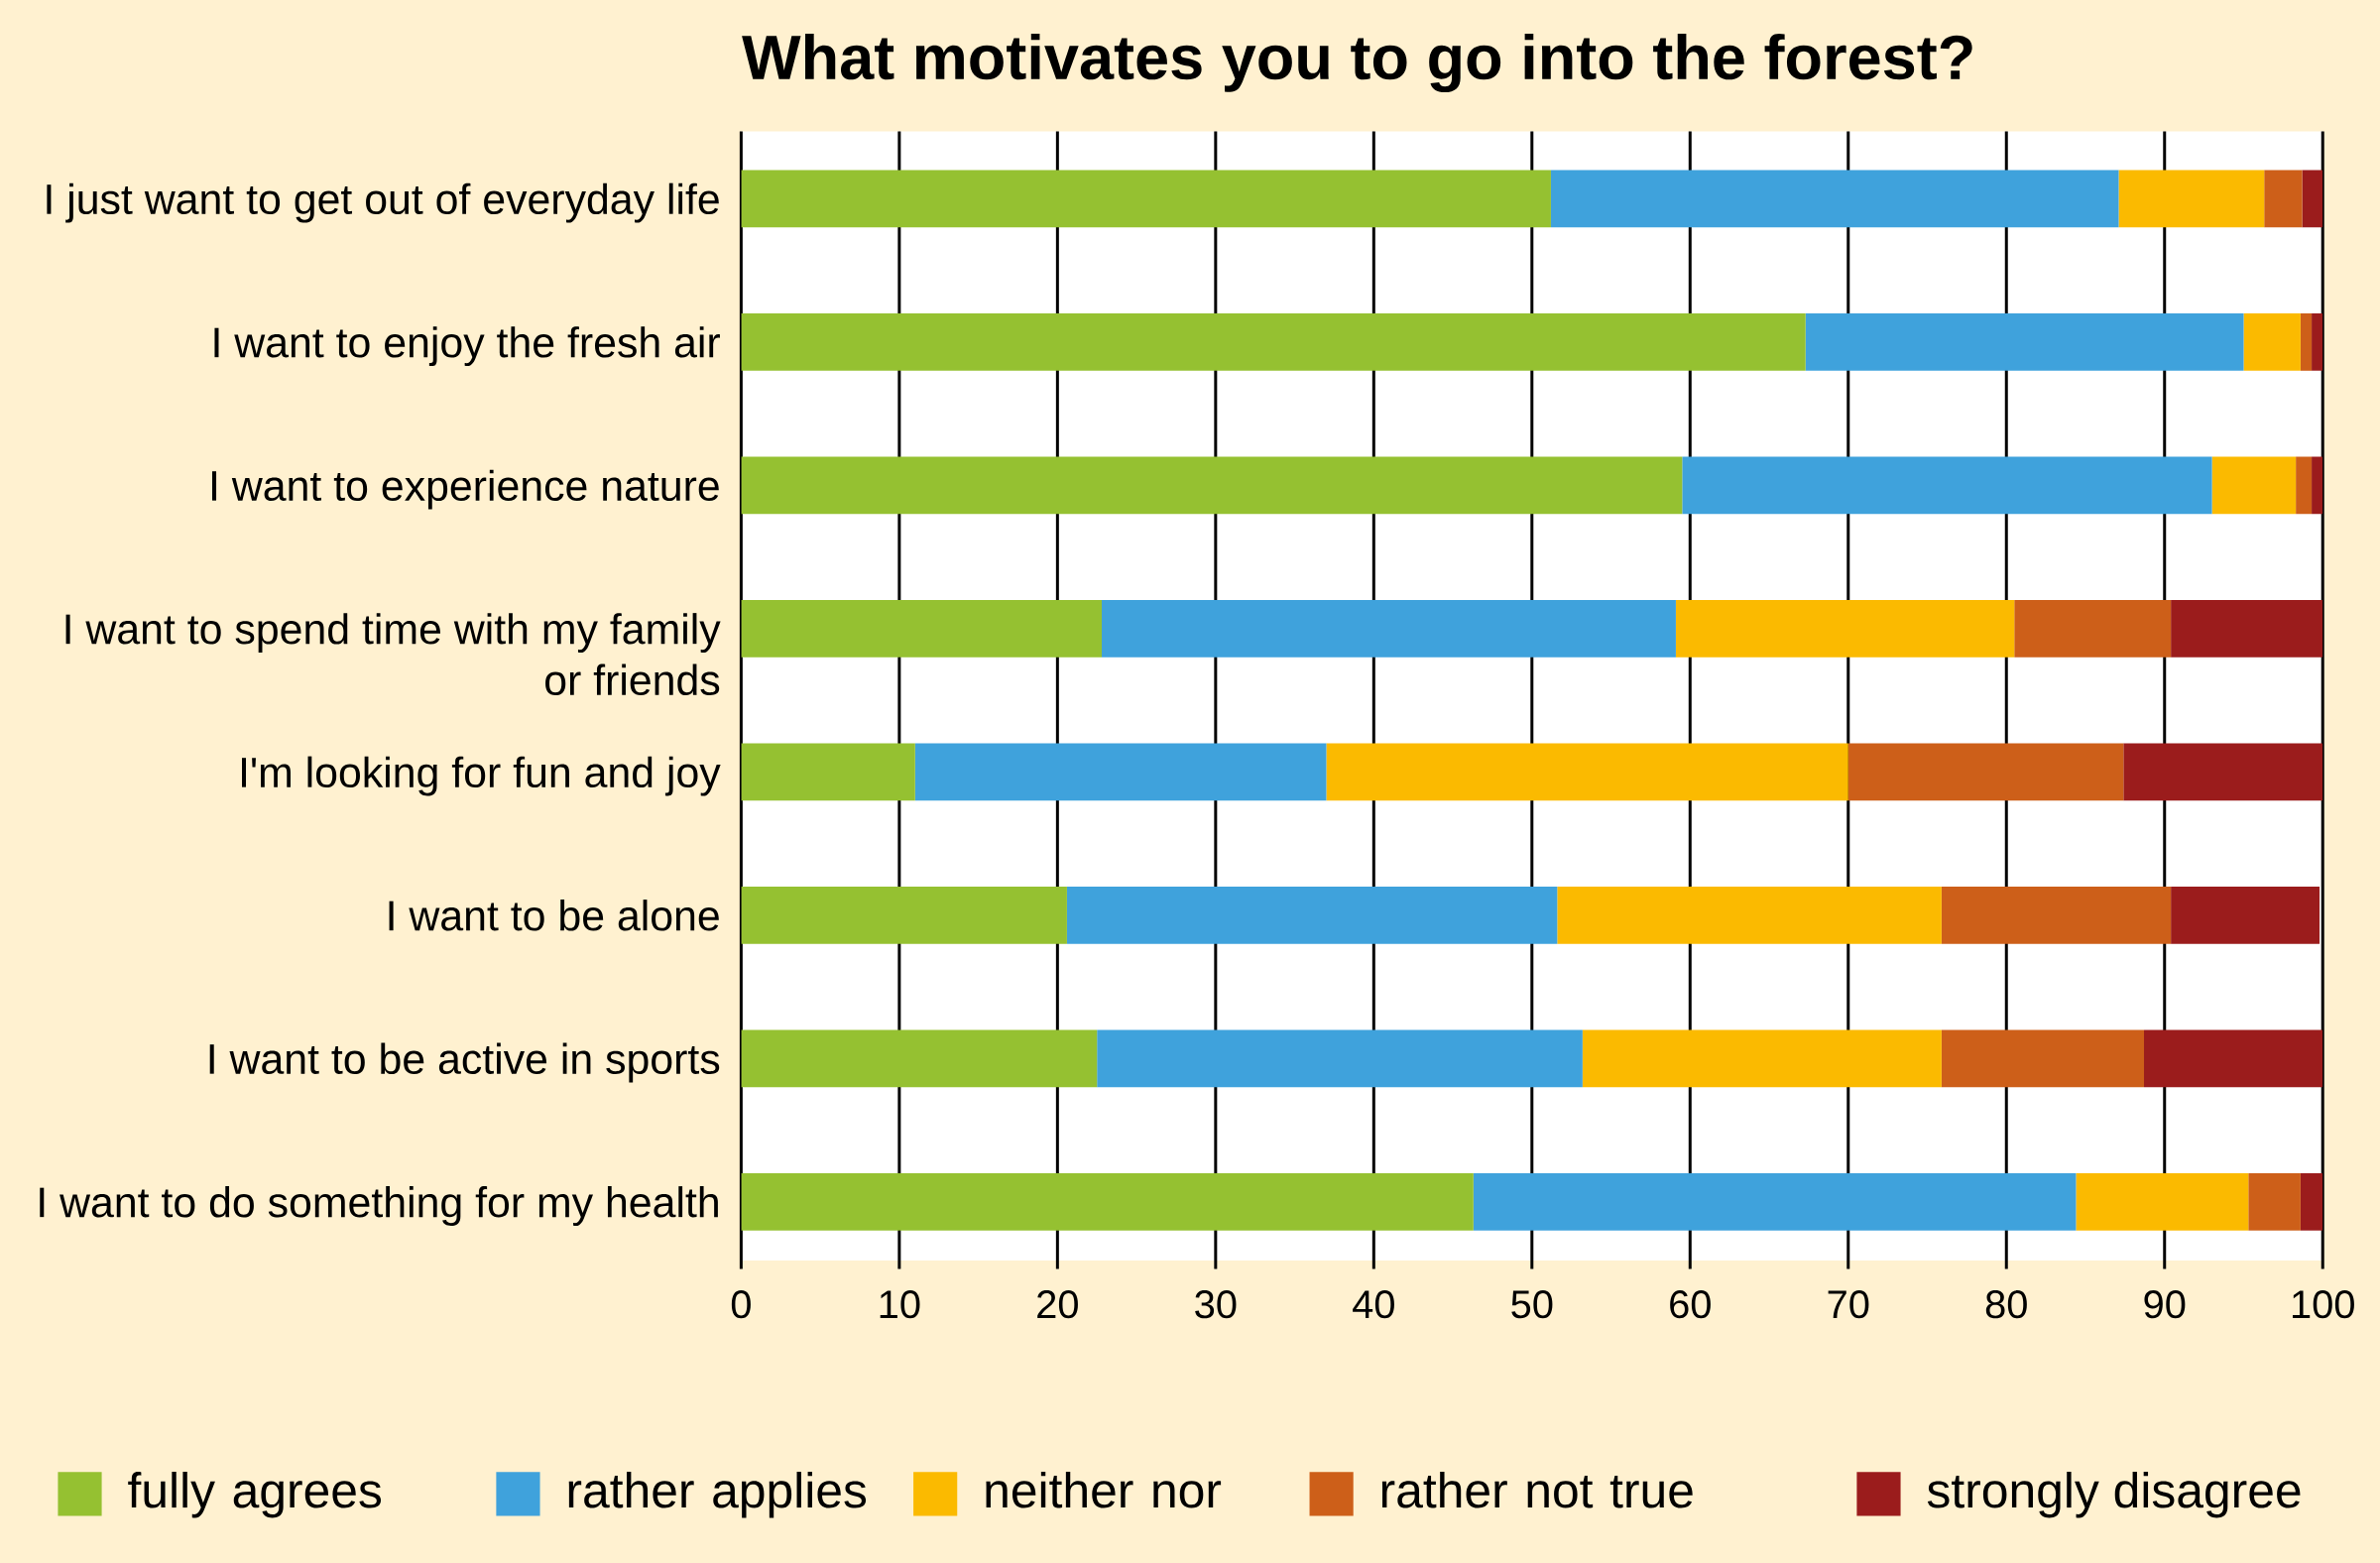 The width and height of the screenshot is (2380, 1563). Describe the element at coordinates (1357, 63) in the screenshot. I see `chart-title: What motivates you to go into the forest?` at that location.